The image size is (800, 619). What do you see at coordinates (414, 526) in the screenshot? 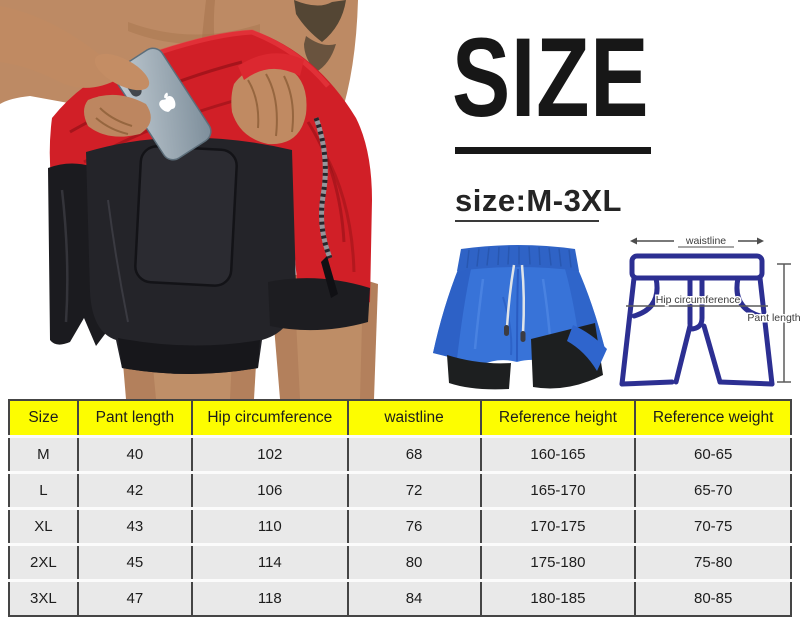
I see `table-cell: 76` at bounding box center [414, 526].